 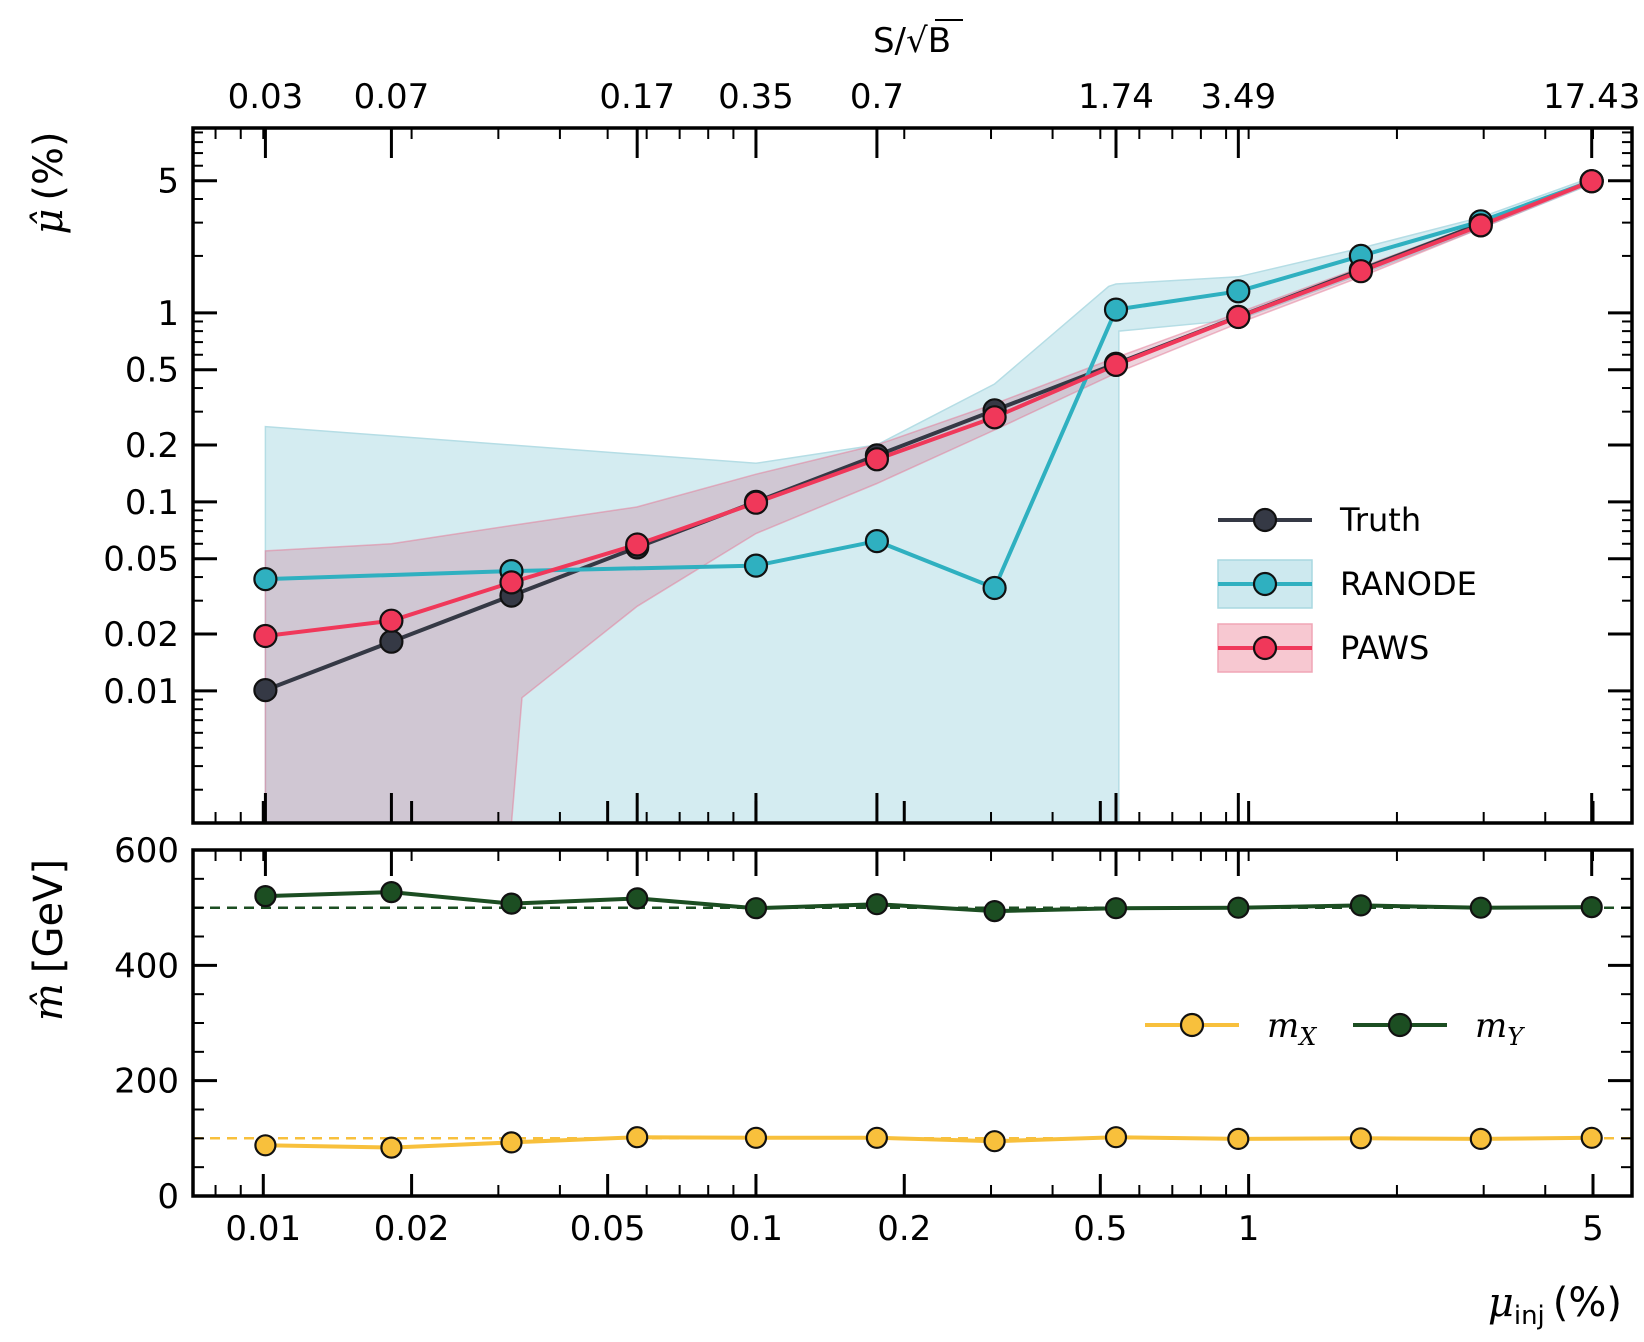 I want to click on top-axis-tick-label: 3.49, so click(x=1238, y=97).